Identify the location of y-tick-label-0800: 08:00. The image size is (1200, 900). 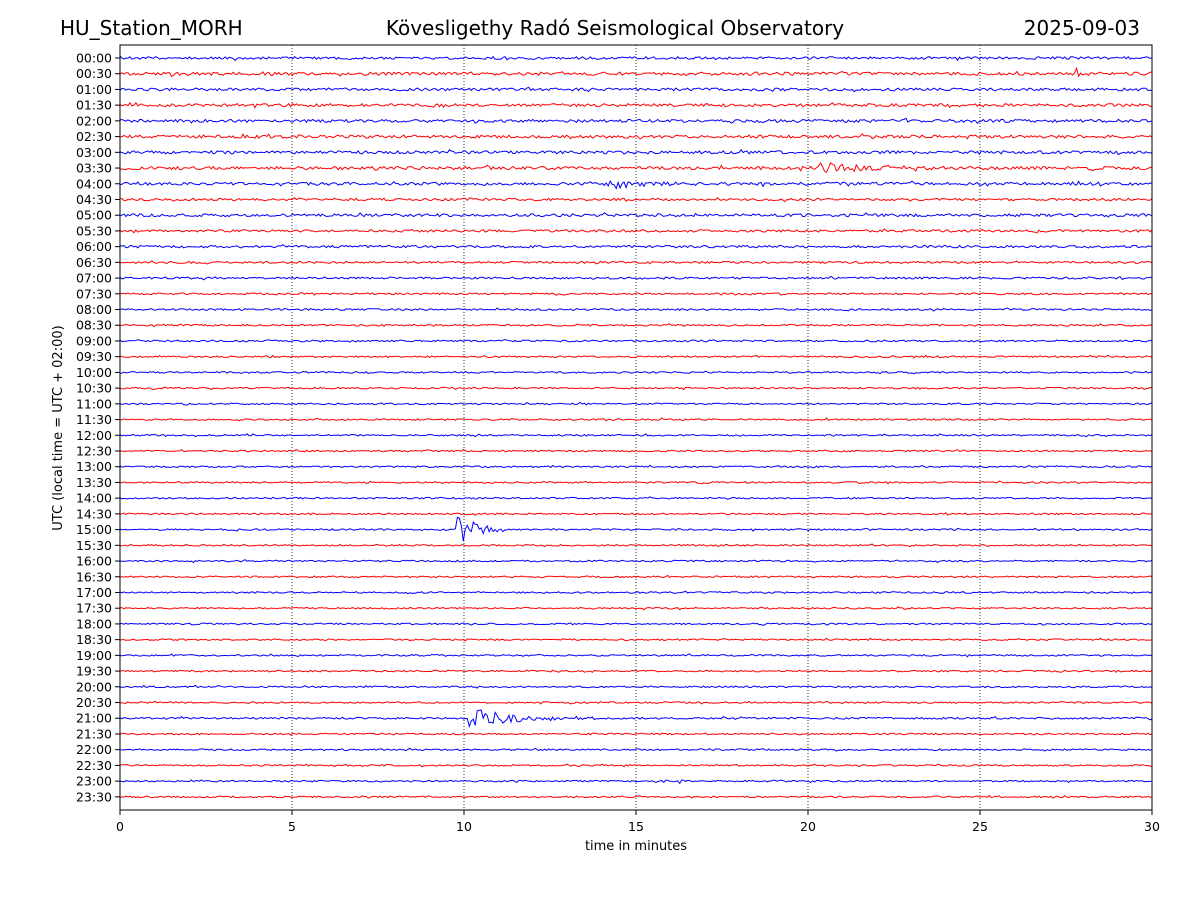
(94, 309).